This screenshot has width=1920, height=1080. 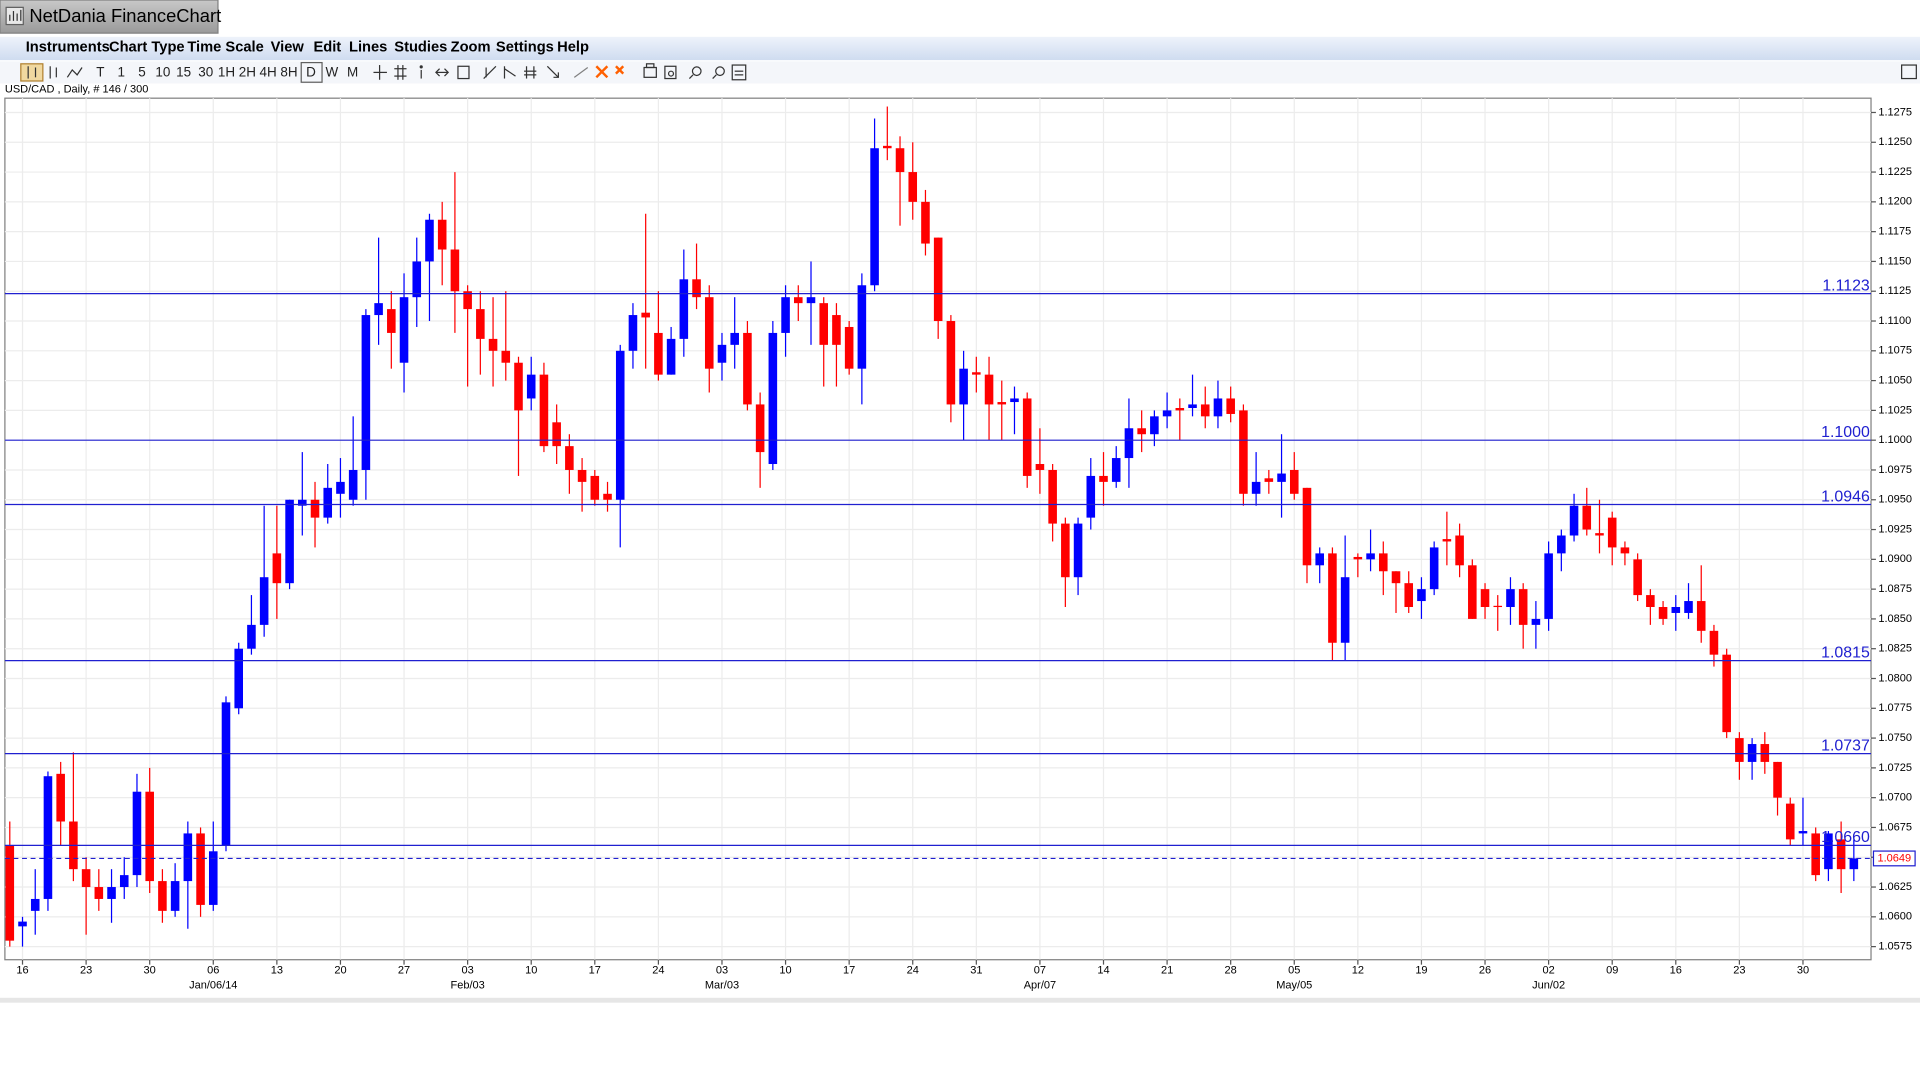 I want to click on y-tick-label: 1.0975, so click(x=1895, y=470).